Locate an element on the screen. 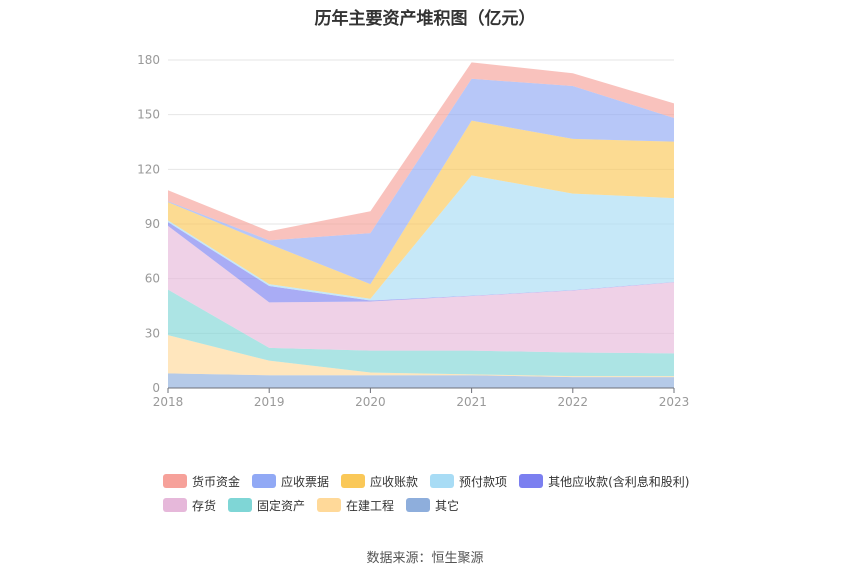 This screenshot has width=850, height=574. legend-label: 应收票据 is located at coordinates (305, 481).